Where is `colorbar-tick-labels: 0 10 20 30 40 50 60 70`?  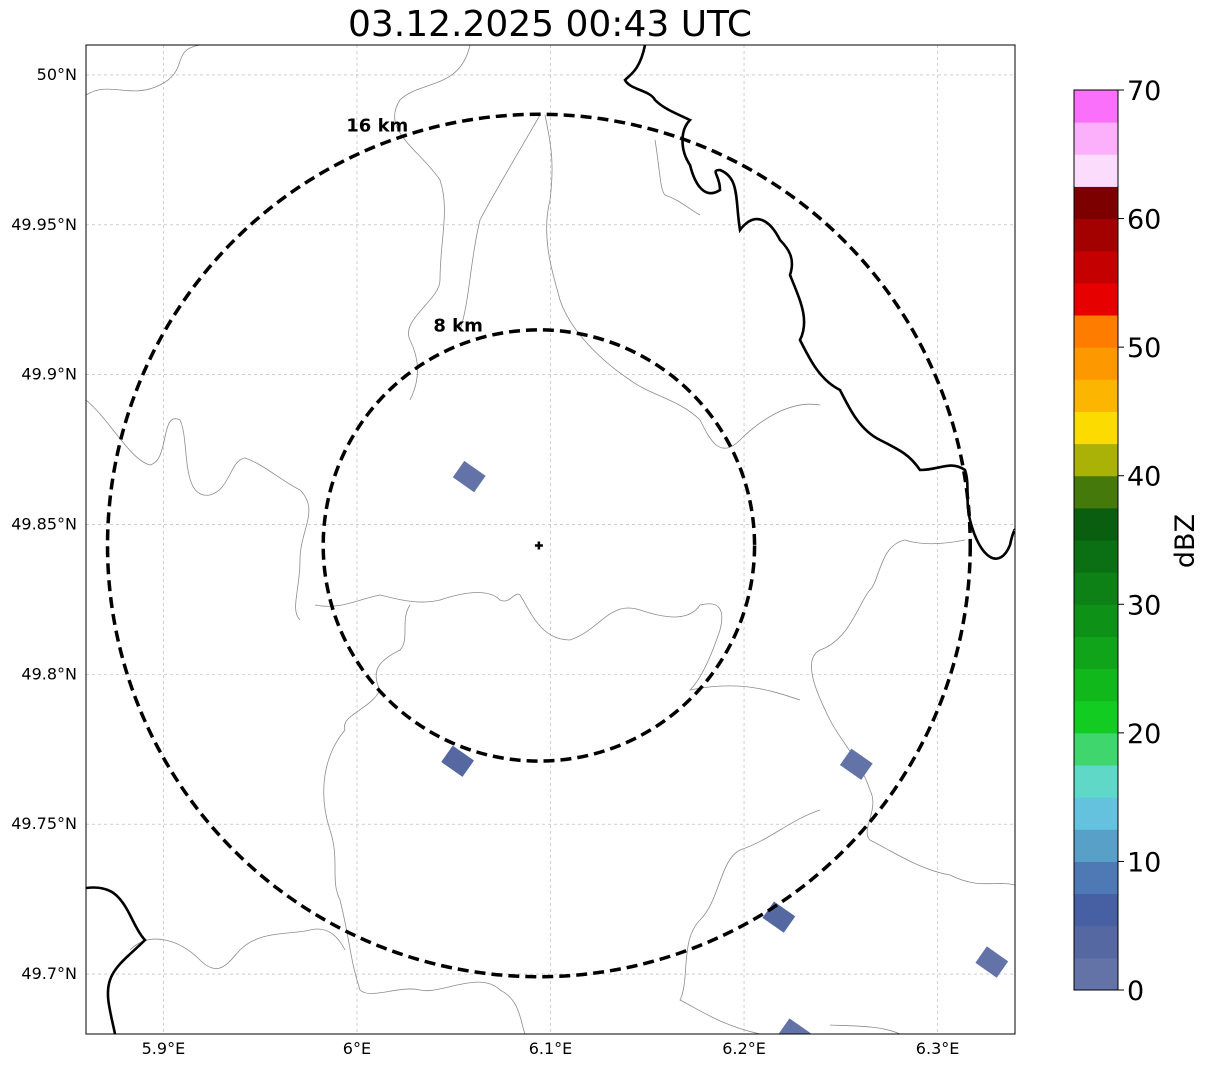
colorbar-tick-labels: 0 10 20 30 40 50 60 70 is located at coordinates (1139, 541).